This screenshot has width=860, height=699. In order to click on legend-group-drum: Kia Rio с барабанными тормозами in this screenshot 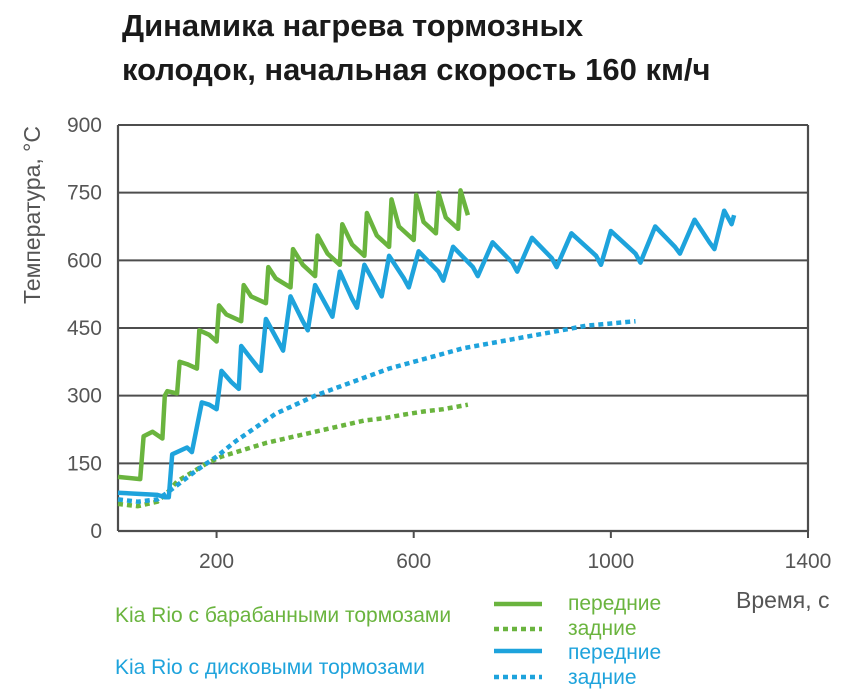, I will do `click(283, 615)`.